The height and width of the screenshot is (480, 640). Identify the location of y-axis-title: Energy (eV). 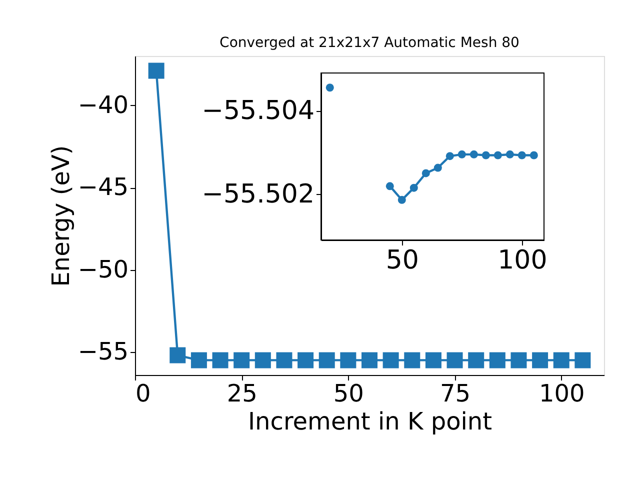
(60, 216).